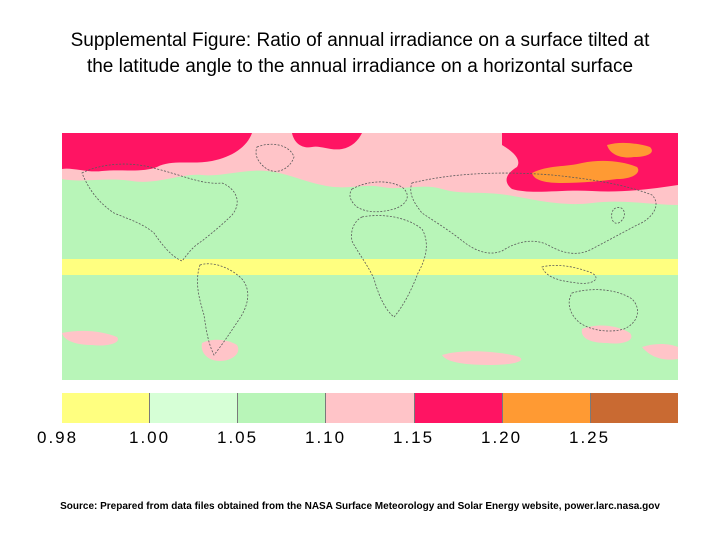 The height and width of the screenshot is (540, 720). What do you see at coordinates (150, 437) in the screenshot?
I see `legend-label: 1.00` at bounding box center [150, 437].